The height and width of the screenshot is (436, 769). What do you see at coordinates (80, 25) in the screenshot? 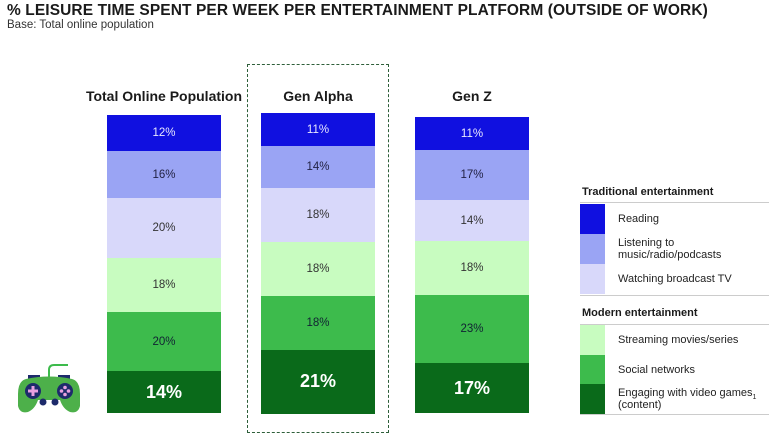
I see `chart-subtitle: Base: Total online population` at bounding box center [80, 25].